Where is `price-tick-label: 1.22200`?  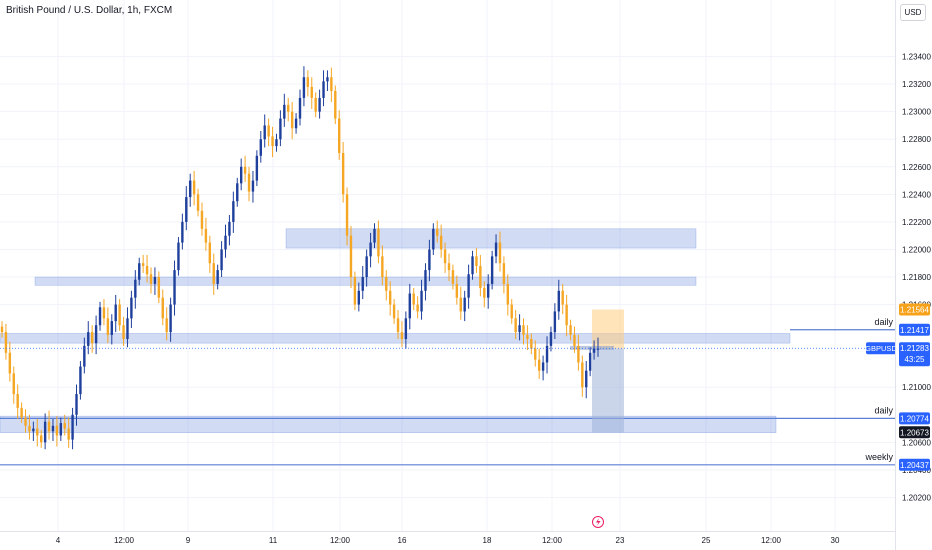
price-tick-label: 1.22200 is located at coordinates (916, 222).